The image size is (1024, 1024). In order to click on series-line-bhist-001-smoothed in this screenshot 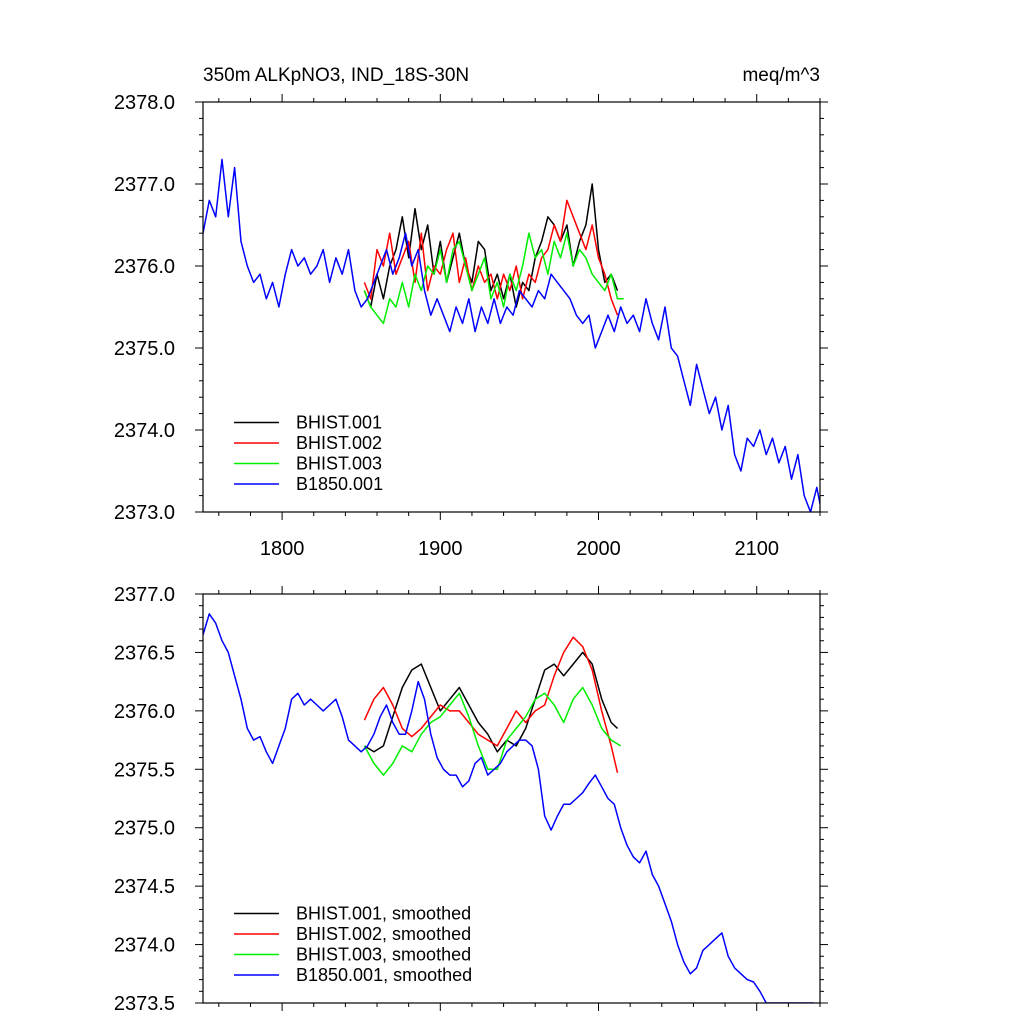, I will do `click(491, 702)`.